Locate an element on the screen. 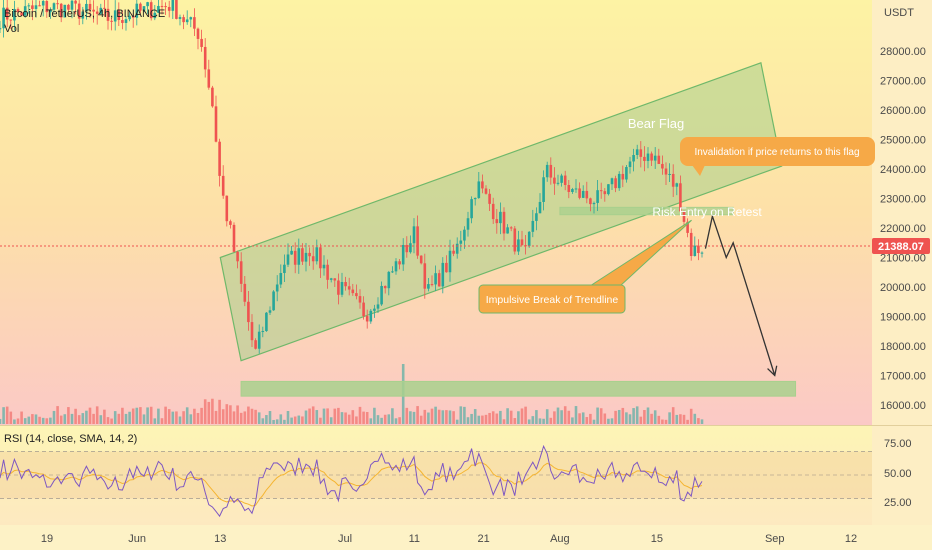 The image size is (932, 550). time-axis-background is located at coordinates (466, 537).